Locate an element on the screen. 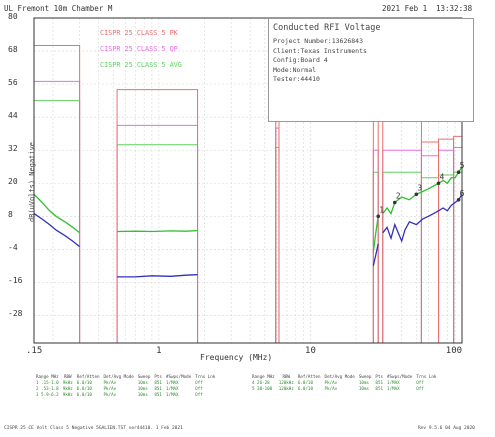  legend-avg: CISPR 25 CLASS 5 AVG is located at coordinates (141, 65).